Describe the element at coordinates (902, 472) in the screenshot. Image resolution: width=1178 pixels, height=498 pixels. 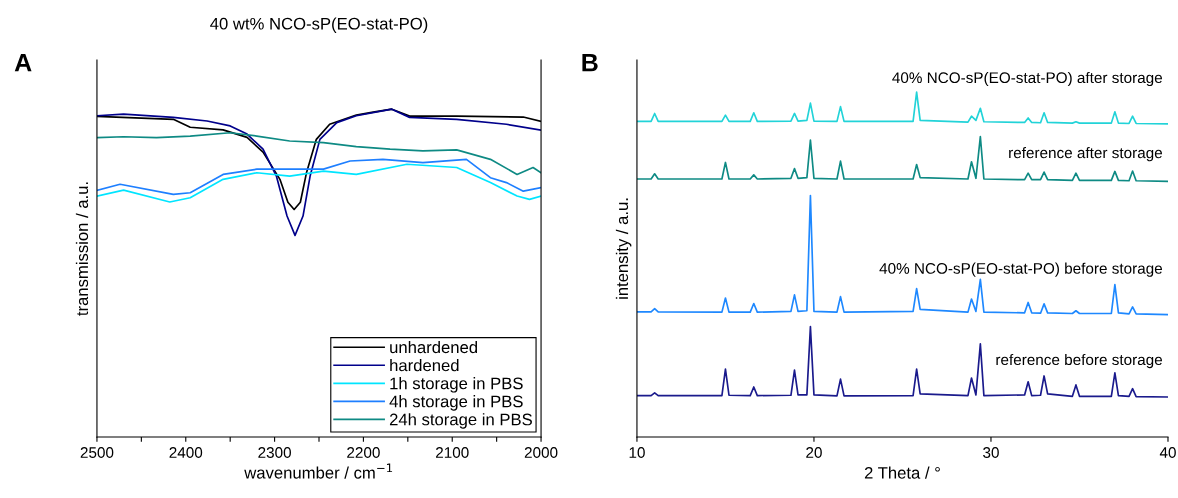
I see `x-axis-title: 2 Theta / °` at that location.